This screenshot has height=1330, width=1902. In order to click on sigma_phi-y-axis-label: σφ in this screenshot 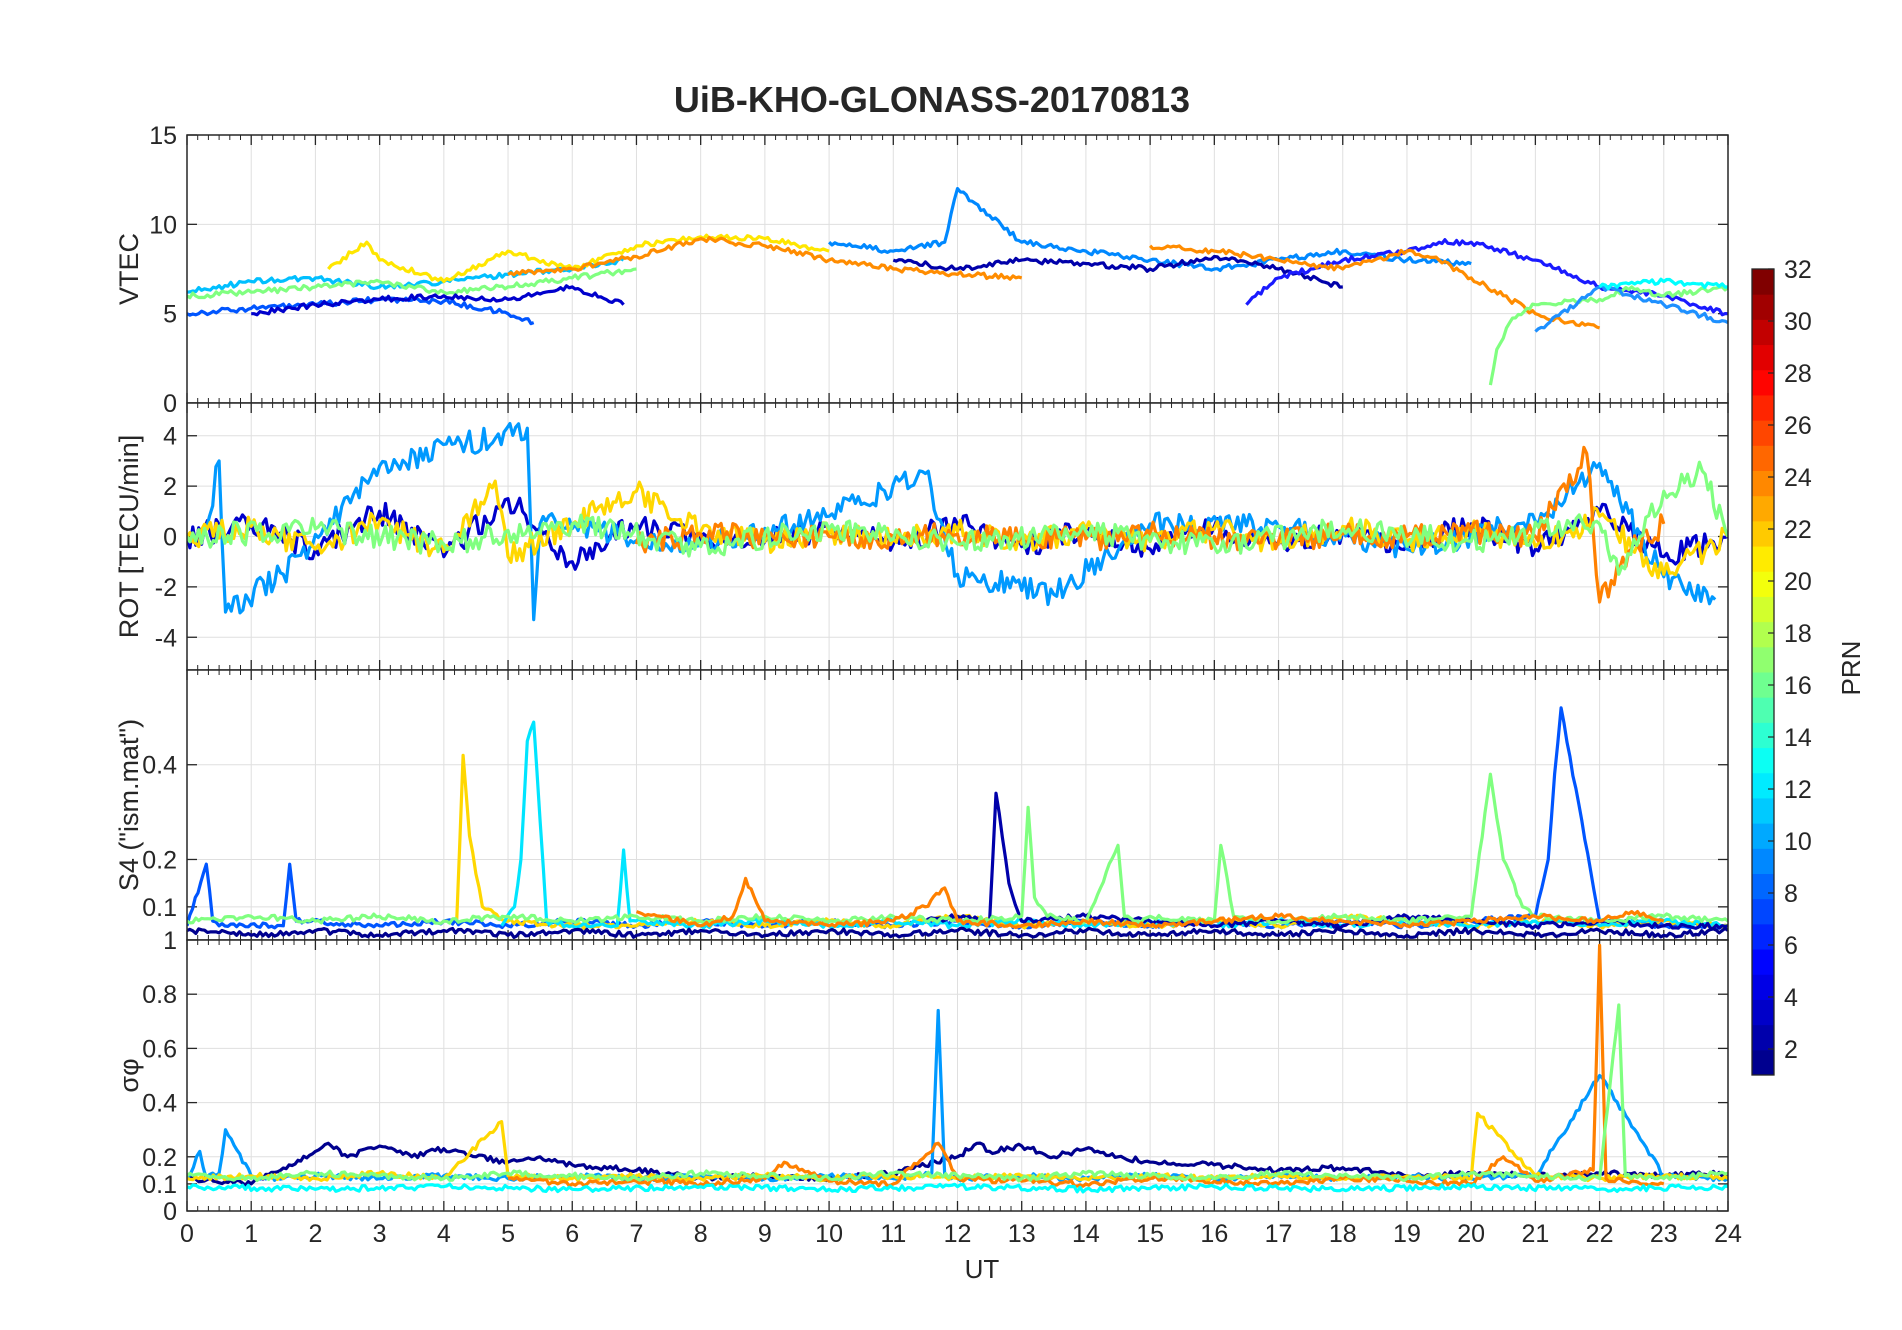, I will do `click(129, 1075)`.